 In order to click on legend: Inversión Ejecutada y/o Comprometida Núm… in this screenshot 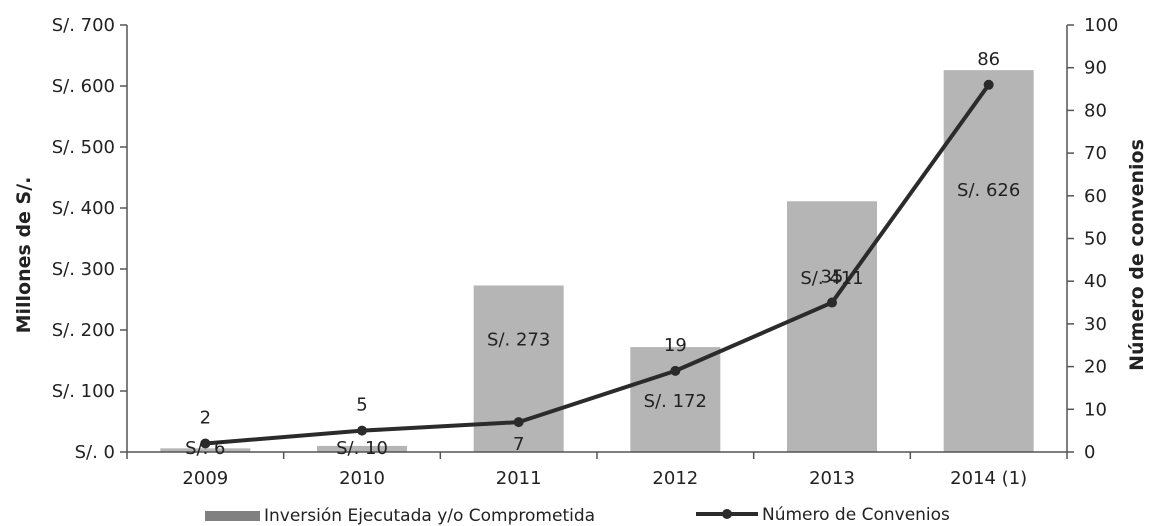, I will do `click(577, 515)`.